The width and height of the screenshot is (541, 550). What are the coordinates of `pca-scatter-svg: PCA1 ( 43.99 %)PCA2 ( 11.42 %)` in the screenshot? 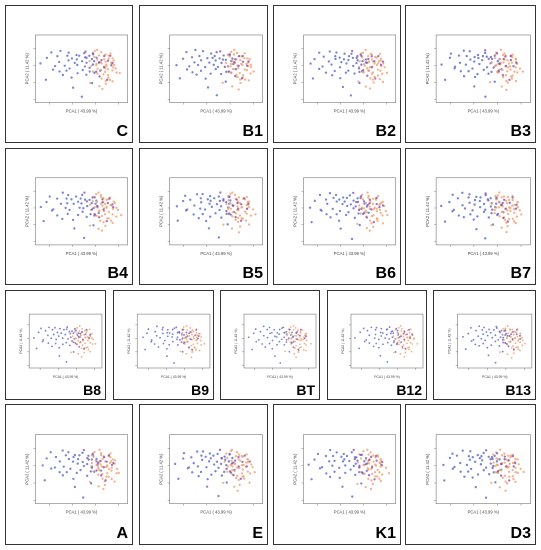 It's located at (490, 346).